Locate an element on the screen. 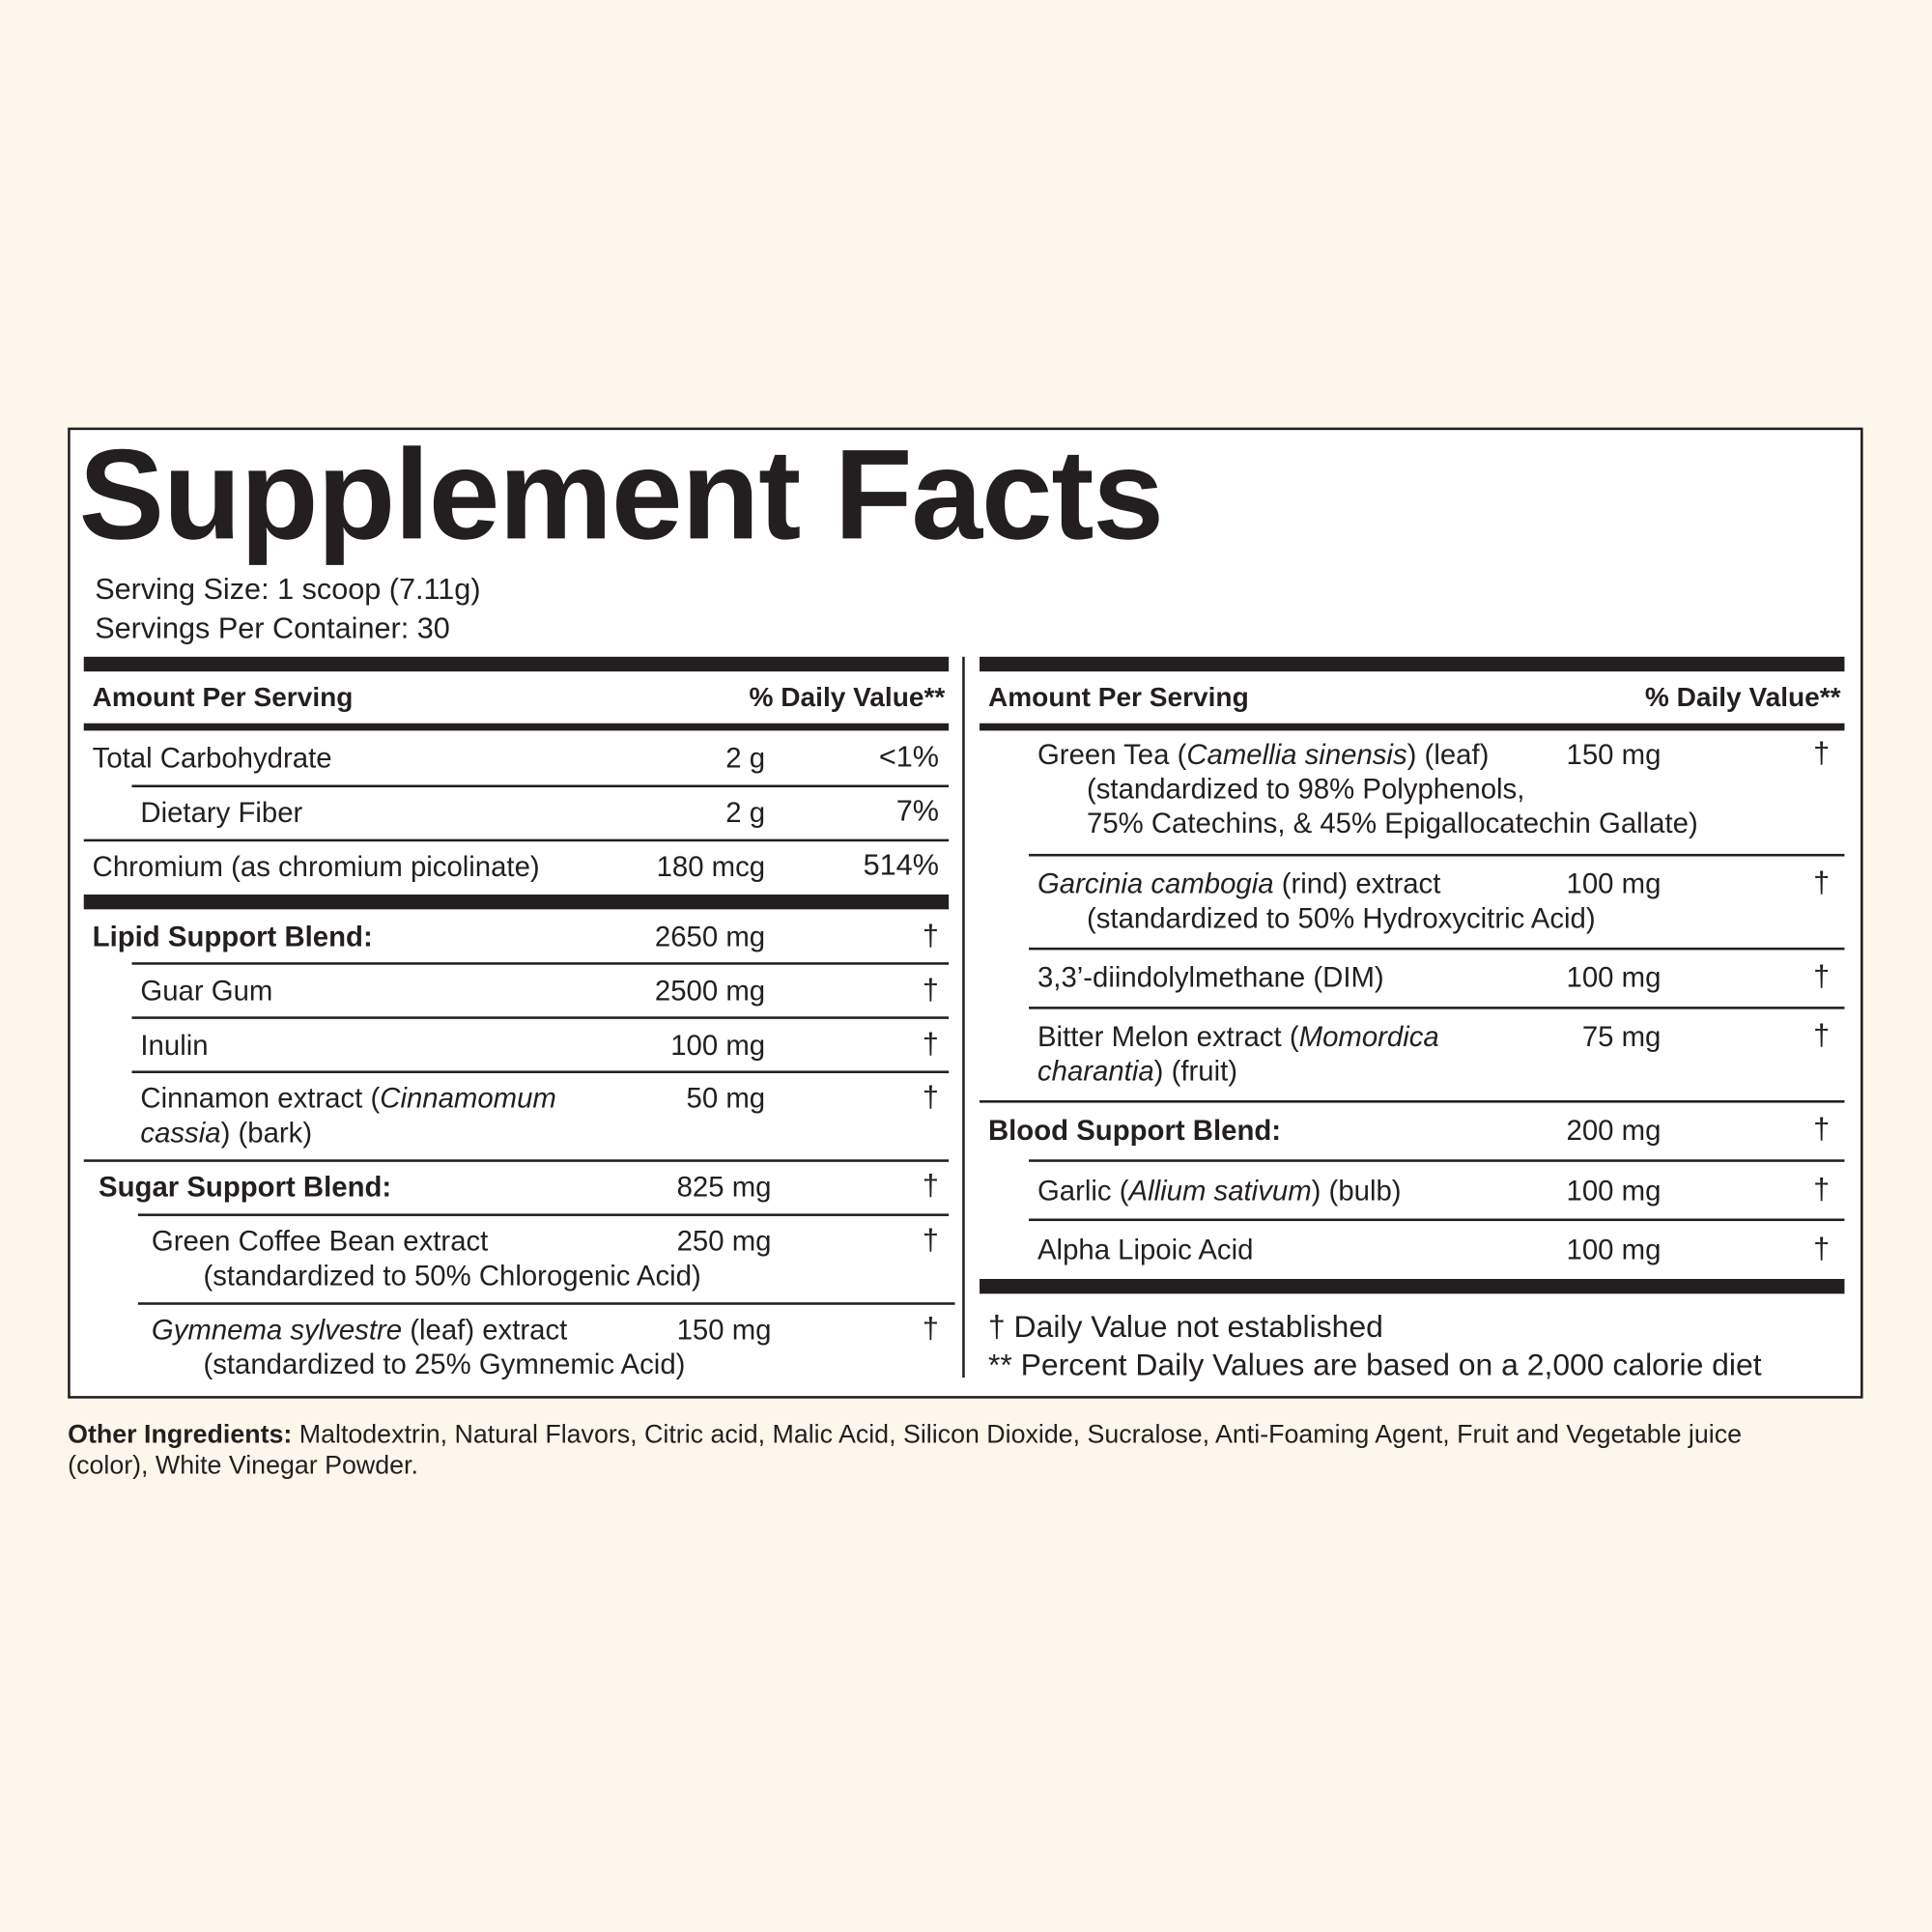 This screenshot has width=1932, height=1932. ingredient-name: Lipid Support Blend: is located at coordinates (233, 937).